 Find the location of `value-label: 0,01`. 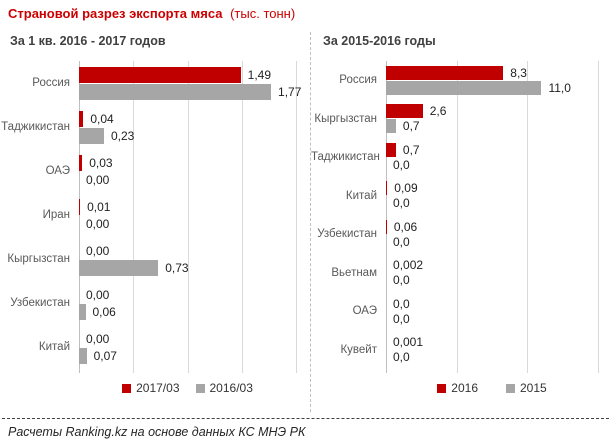

value-label: 0,01 is located at coordinates (99, 206).